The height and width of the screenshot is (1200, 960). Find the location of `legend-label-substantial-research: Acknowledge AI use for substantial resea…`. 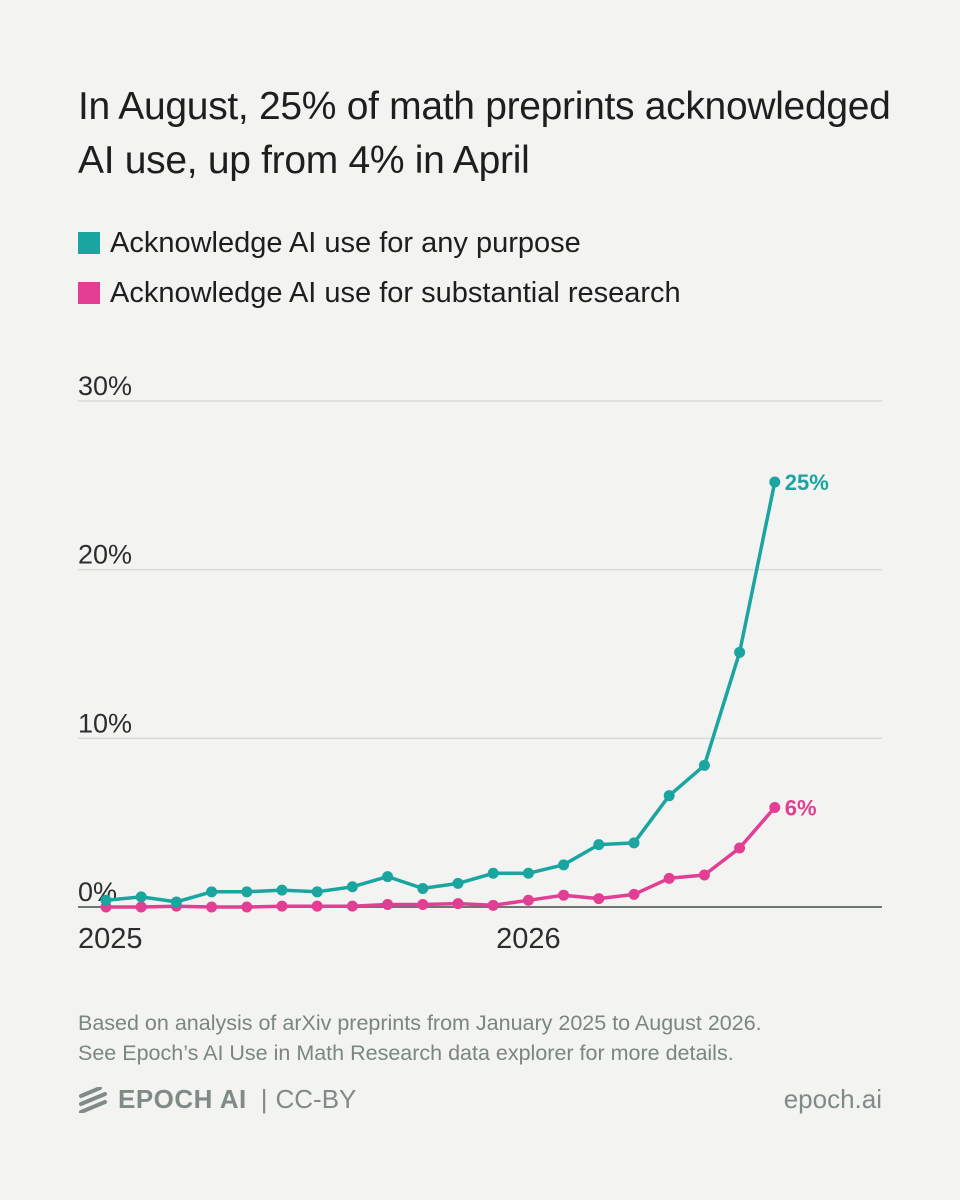

legend-label-substantial-research: Acknowledge AI use for substantial resea… is located at coordinates (395, 292).